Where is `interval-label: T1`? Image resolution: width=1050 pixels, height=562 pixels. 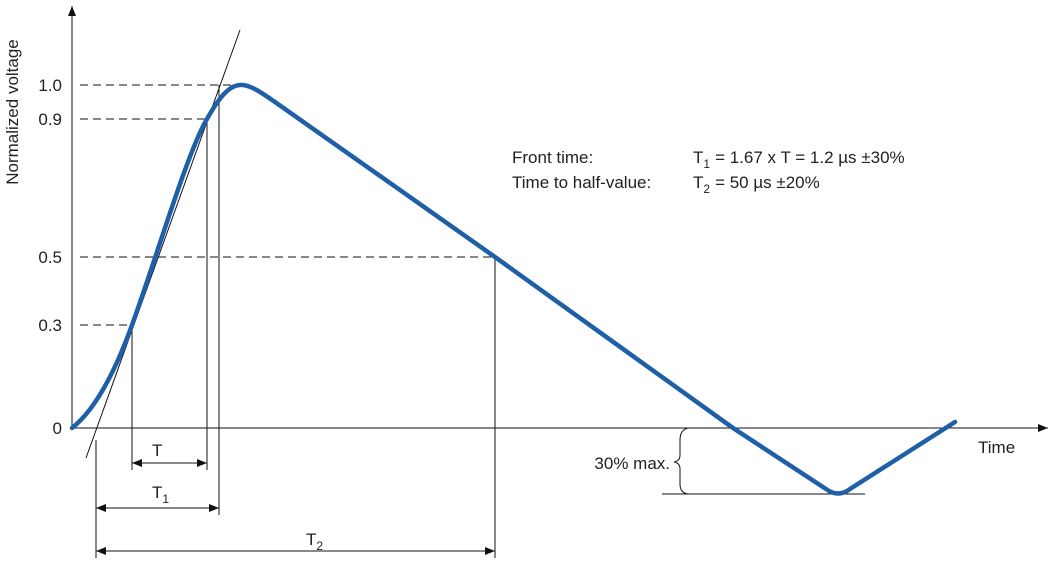
interval-label: T1 is located at coordinates (160, 494).